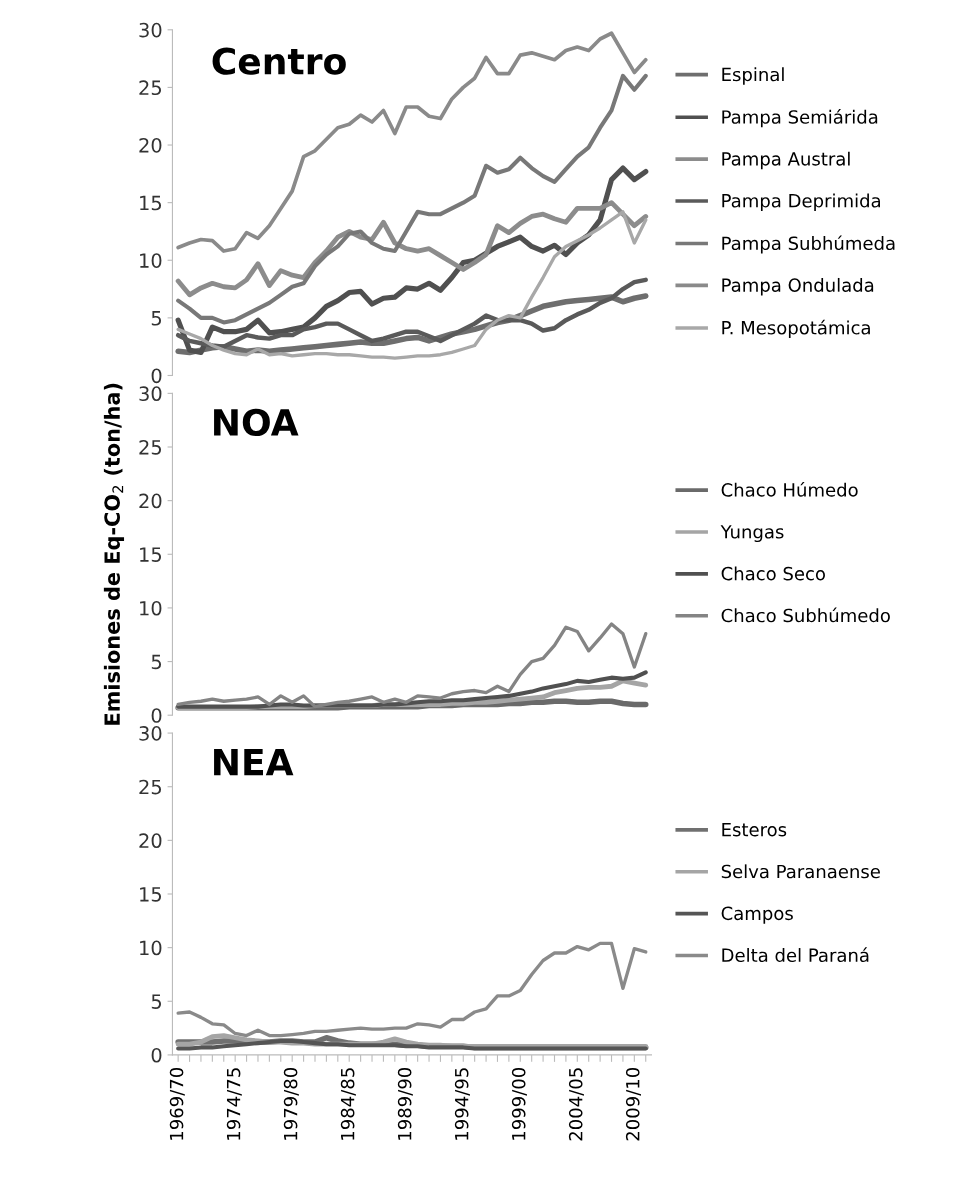 The height and width of the screenshot is (1192, 958). Describe the element at coordinates (291, 1103) in the screenshot. I see `x-tick-label: 1979/80` at that location.